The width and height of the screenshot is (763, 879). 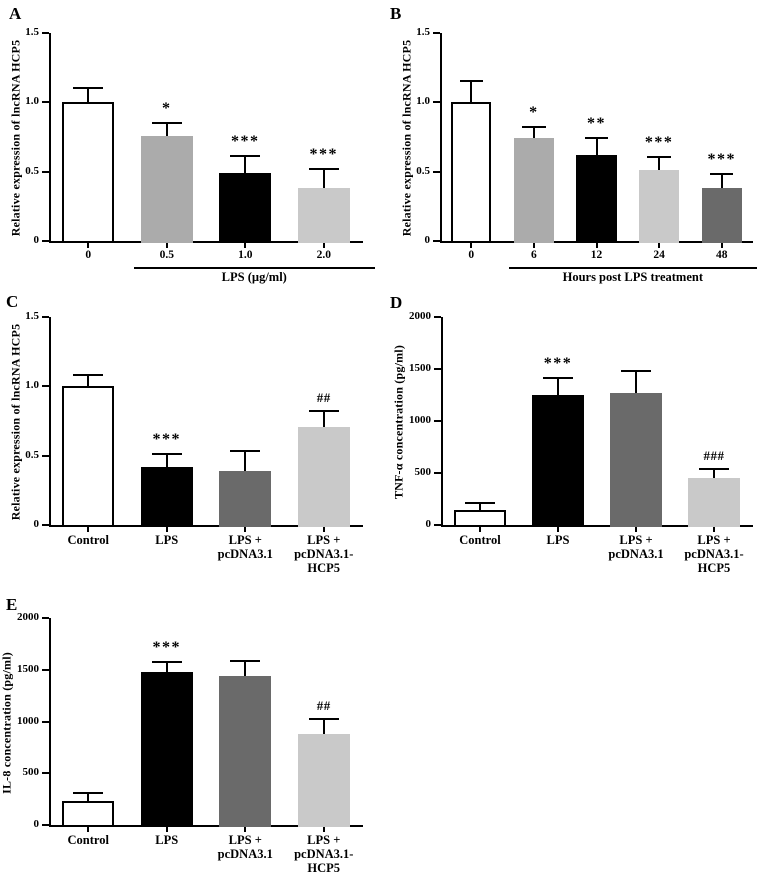 What do you see at coordinates (245, 847) in the screenshot?
I see `x-tick-label: LPS + pcDNA3.1` at bounding box center [245, 847].